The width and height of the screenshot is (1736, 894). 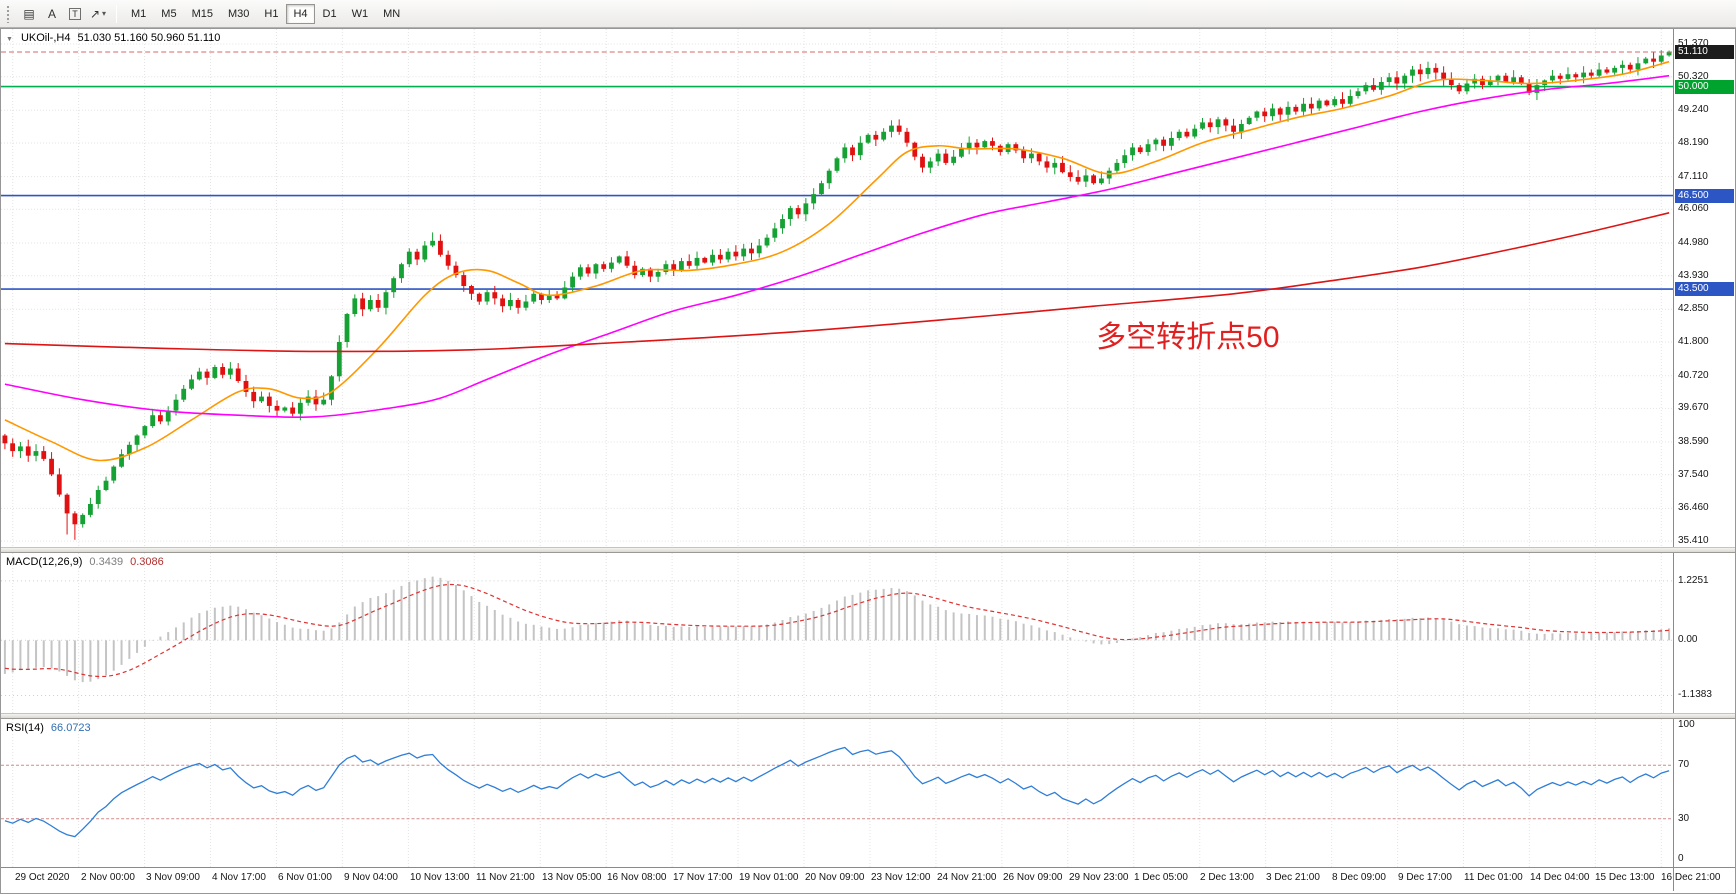 I want to click on time-axis-label: 9 Dec 17:00, so click(x=1425, y=877).